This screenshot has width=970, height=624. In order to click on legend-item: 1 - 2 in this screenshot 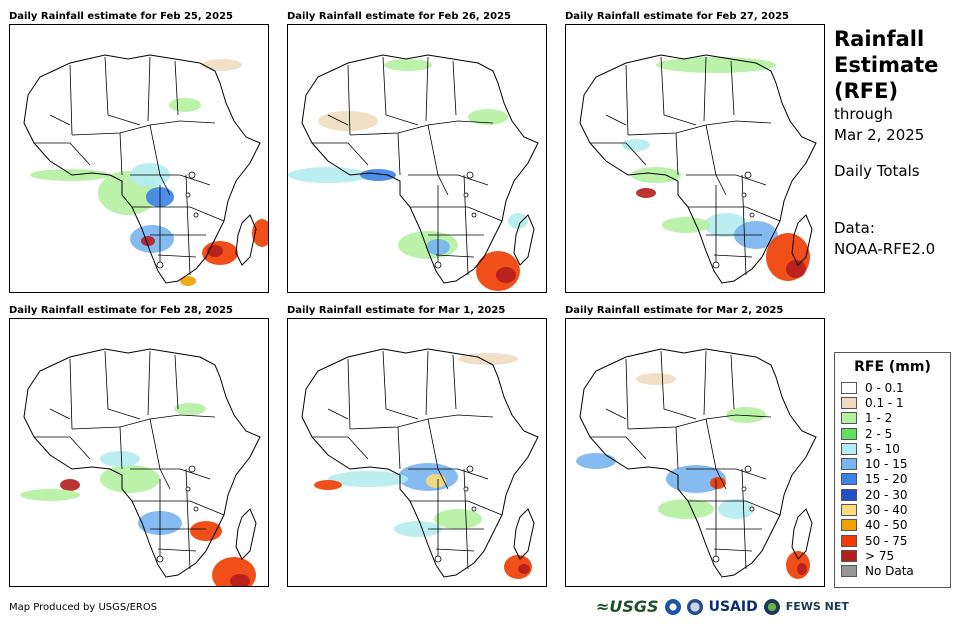, I will do `click(892, 418)`.